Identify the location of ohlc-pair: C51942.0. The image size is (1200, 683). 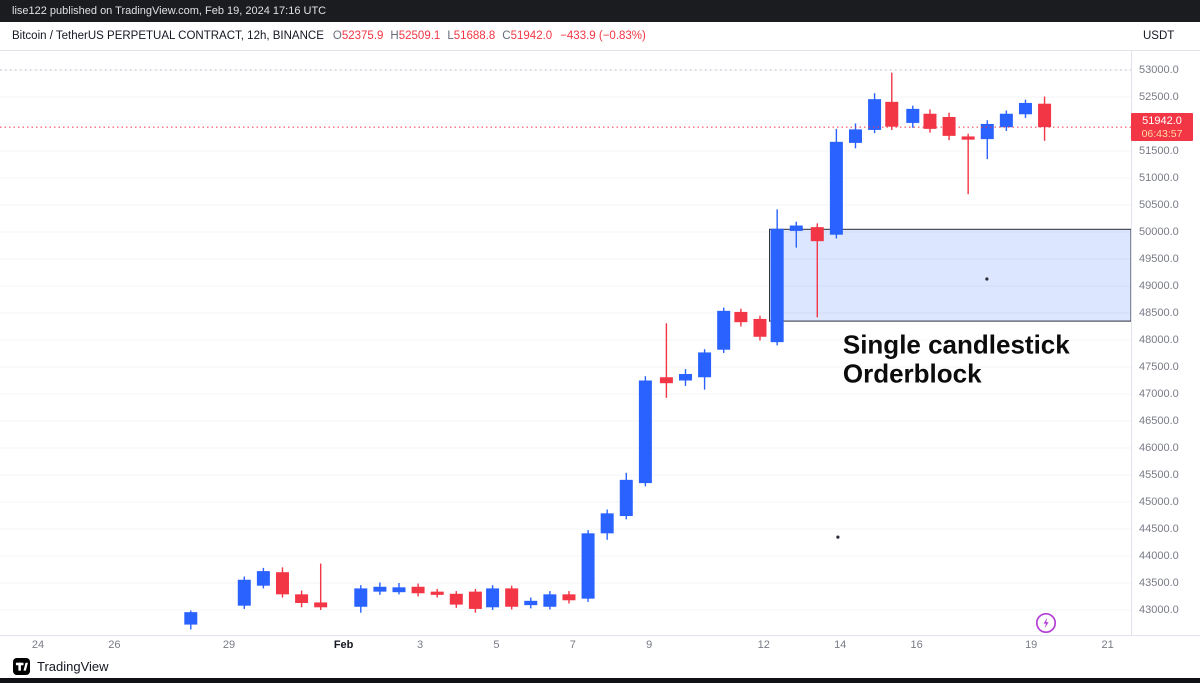
(527, 36).